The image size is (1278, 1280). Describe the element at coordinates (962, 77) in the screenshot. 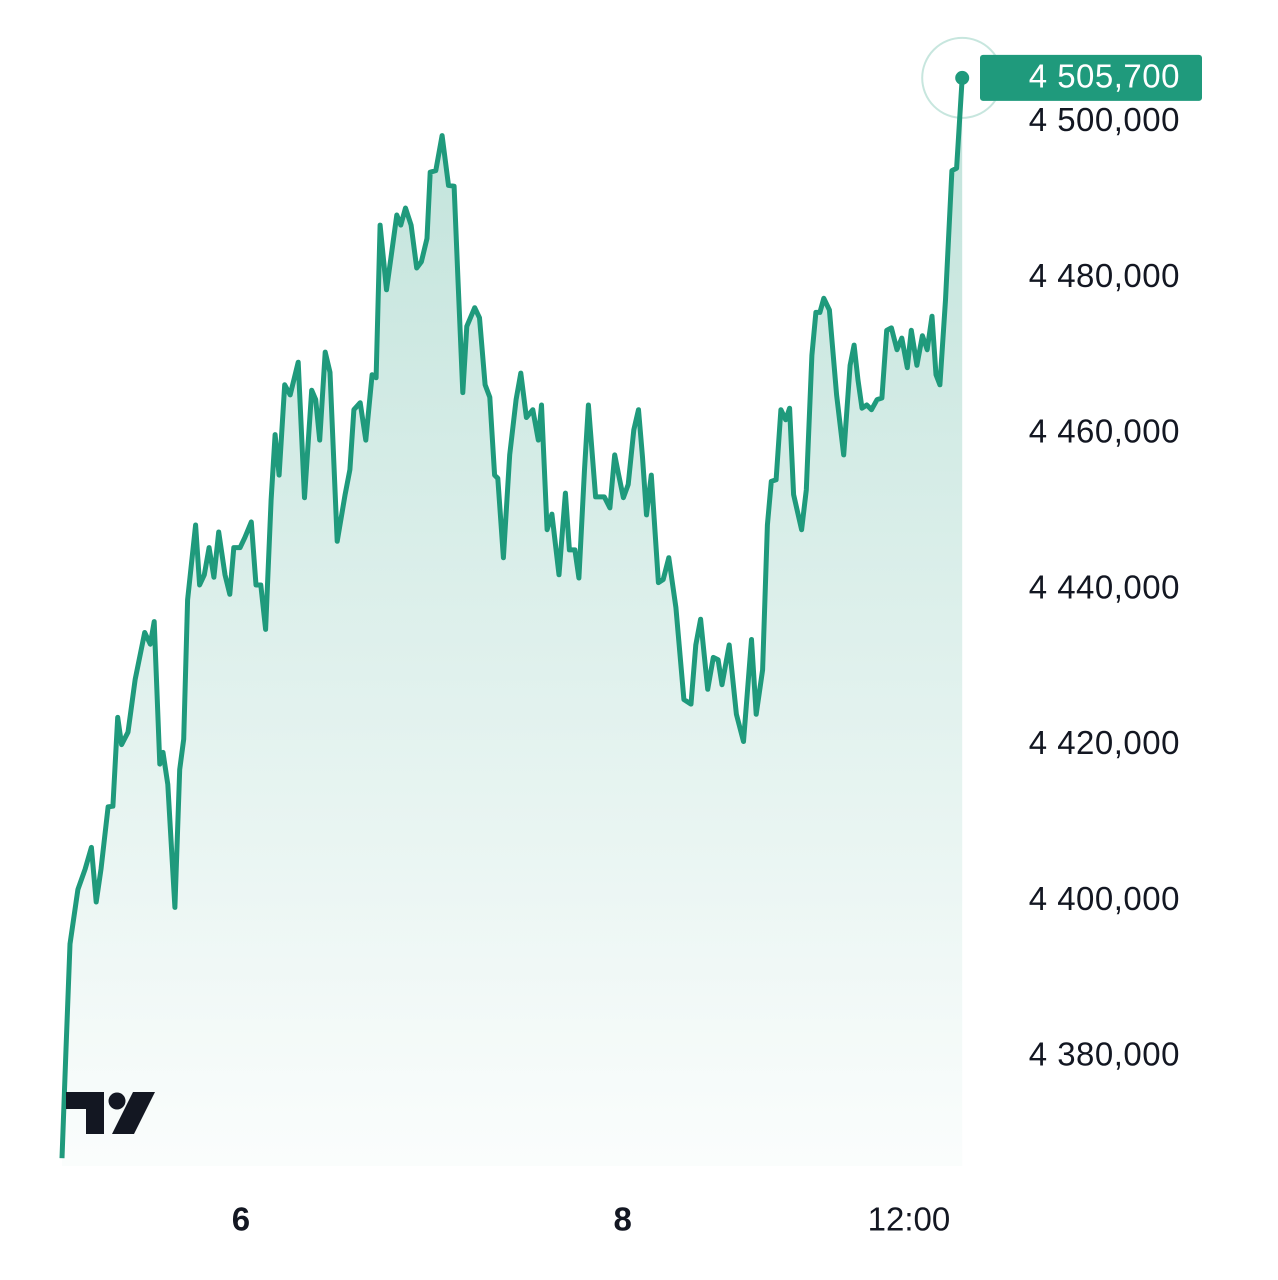

I see `last-point` at that location.